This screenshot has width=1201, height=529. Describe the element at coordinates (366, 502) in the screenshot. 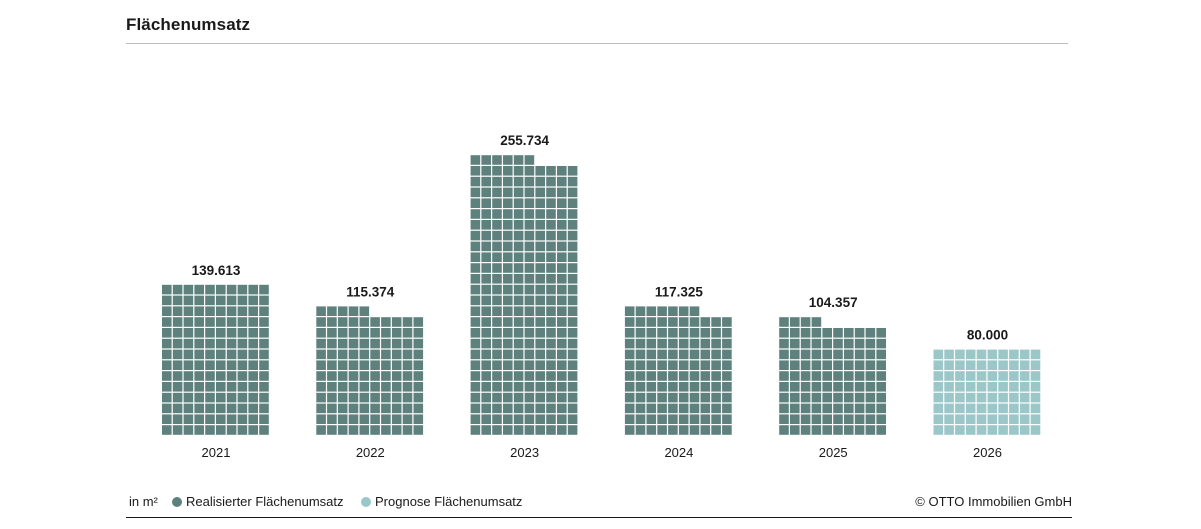

I see `legend-dot-prognose` at that location.